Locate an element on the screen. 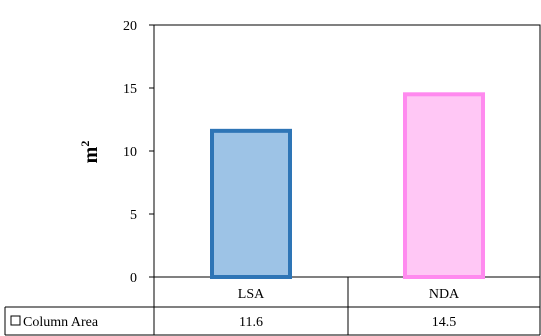 The image size is (541, 336). y-axis-title-base: m is located at coordinates (91, 154).